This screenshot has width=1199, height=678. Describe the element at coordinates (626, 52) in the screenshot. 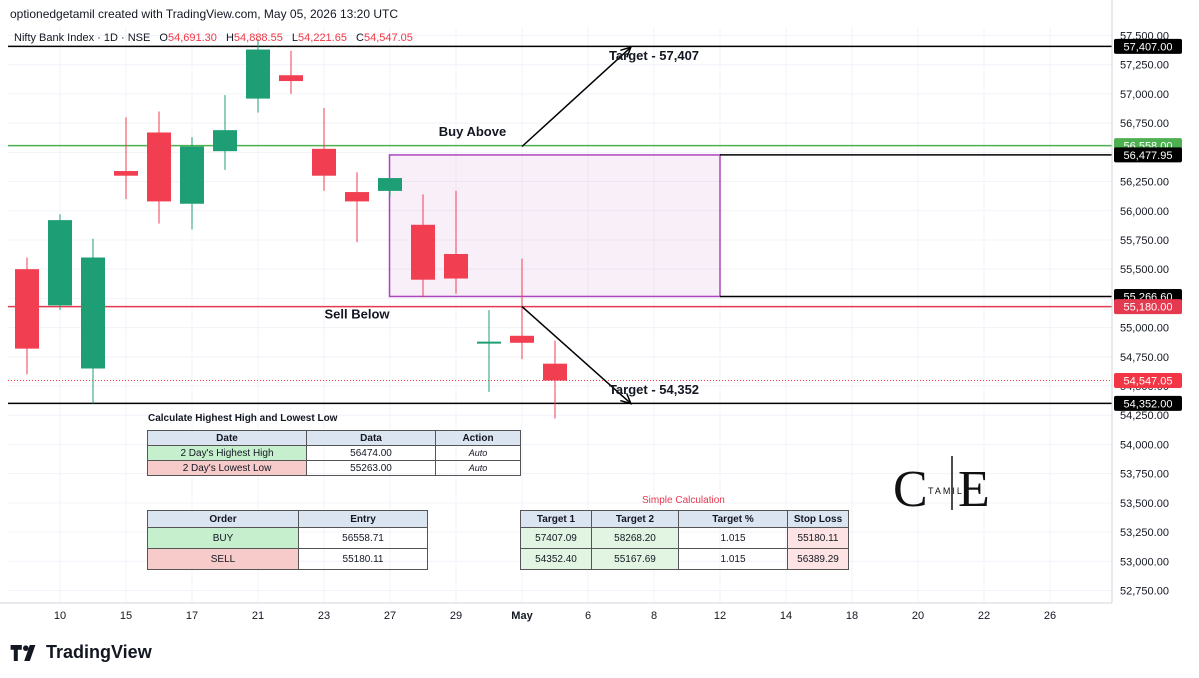

I see `buy-arrow-head` at that location.